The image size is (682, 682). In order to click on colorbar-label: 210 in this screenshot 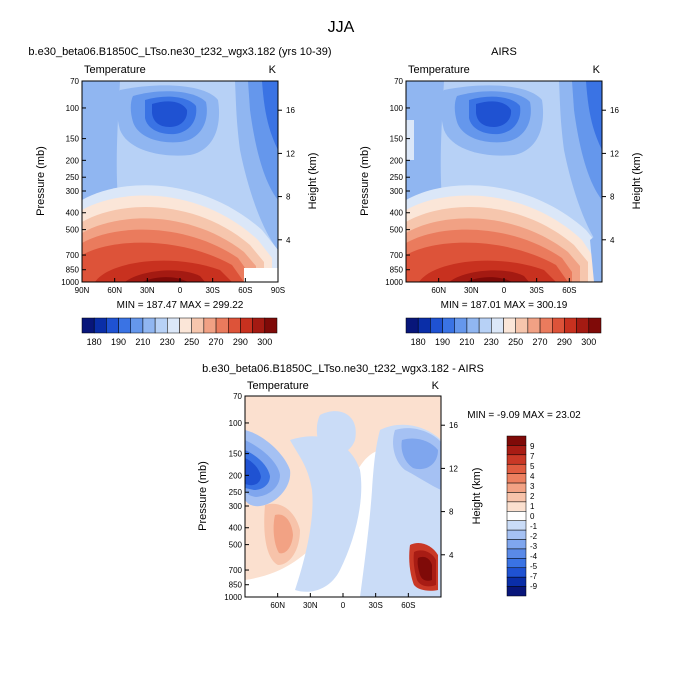, I will do `click(466, 342)`.